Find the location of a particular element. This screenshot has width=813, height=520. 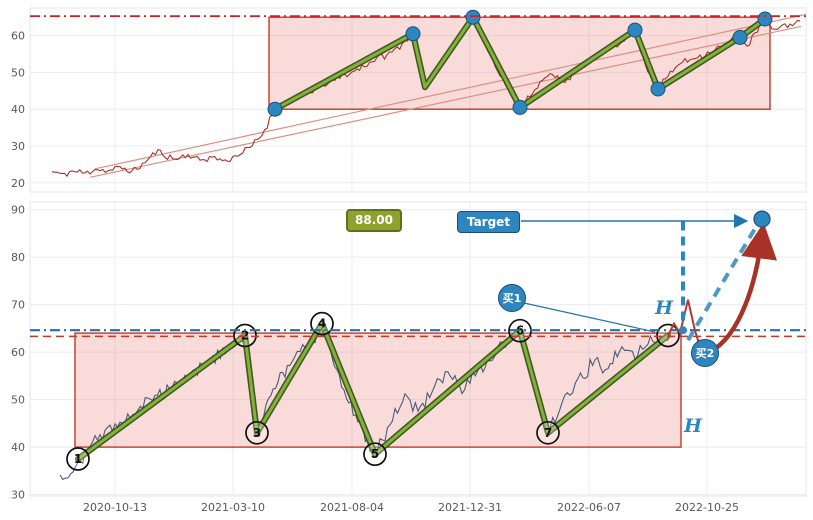

wave-point-number: 4 is located at coordinates (322, 324).